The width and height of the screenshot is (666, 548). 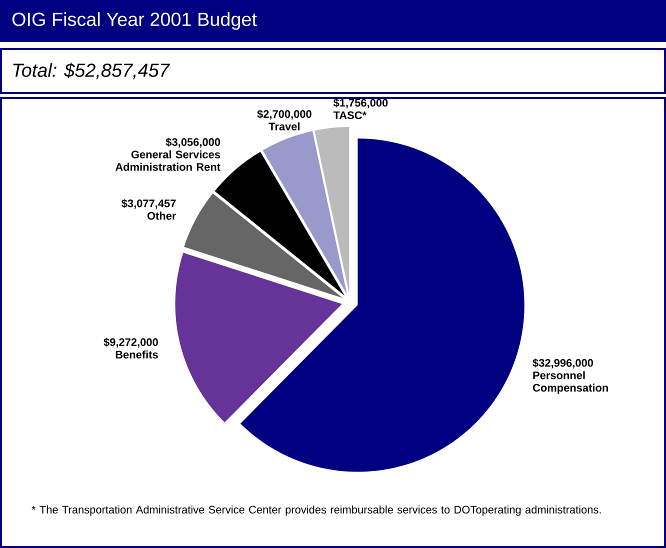 What do you see at coordinates (134, 21) in the screenshot?
I see `chart-title: OIG Fiscal Year 2001 Budget` at bounding box center [134, 21].